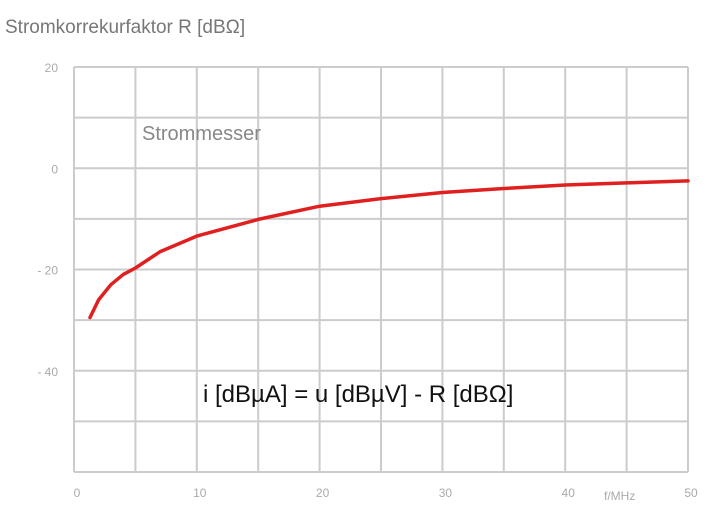 Image resolution: width=722 pixels, height=518 pixels. Describe the element at coordinates (201, 134) in the screenshot. I see `annotation-strommesser: Strommesser` at that location.